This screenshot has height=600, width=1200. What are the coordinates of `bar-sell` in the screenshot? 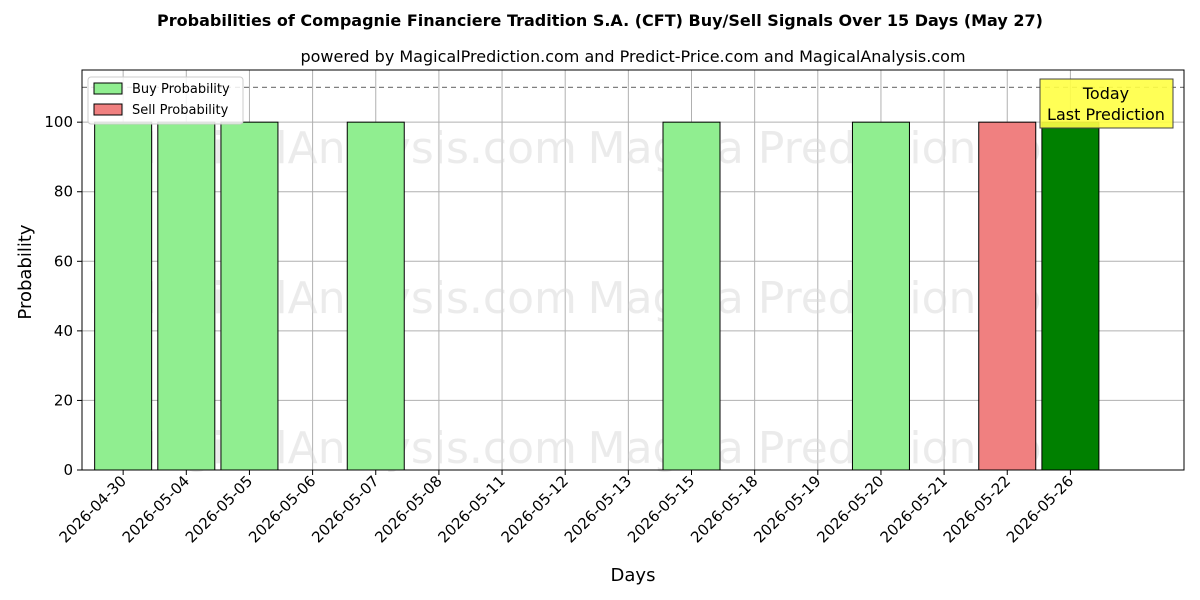 It's located at (1007, 296).